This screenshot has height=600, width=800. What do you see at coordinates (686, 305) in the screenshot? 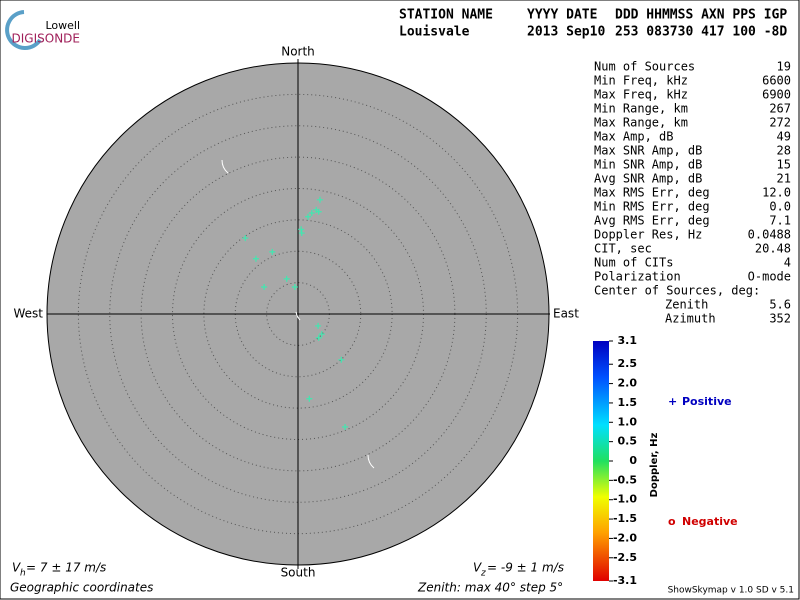
I see `stat-label: Zenith` at bounding box center [686, 305].